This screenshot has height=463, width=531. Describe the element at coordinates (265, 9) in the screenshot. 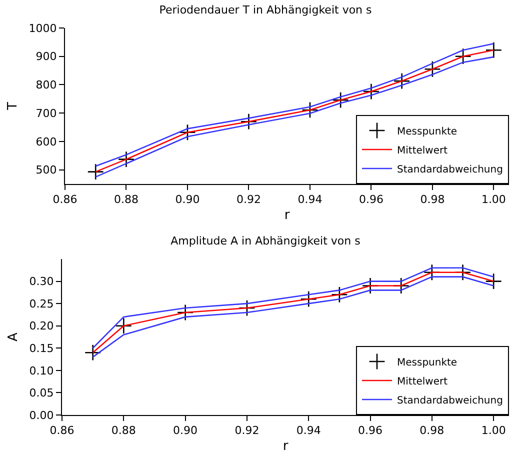

I see `chart-title: Periodendauer T in Abhängigkeit von s` at that location.